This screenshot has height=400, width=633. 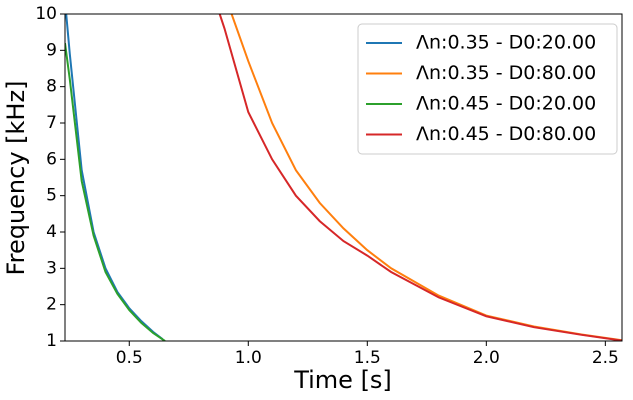 What do you see at coordinates (51, 232) in the screenshot?
I see `y-tick-label: 4` at bounding box center [51, 232].